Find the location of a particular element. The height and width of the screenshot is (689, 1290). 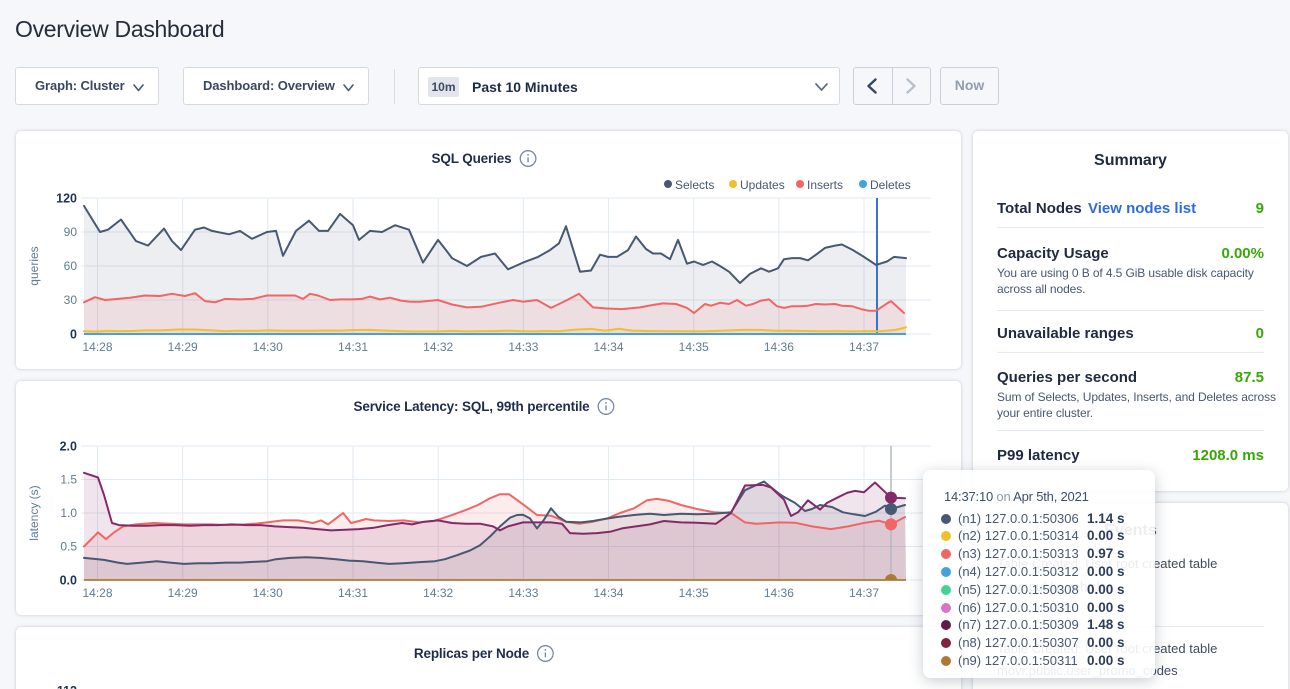

svg-text: queries is located at coordinates (34, 265).